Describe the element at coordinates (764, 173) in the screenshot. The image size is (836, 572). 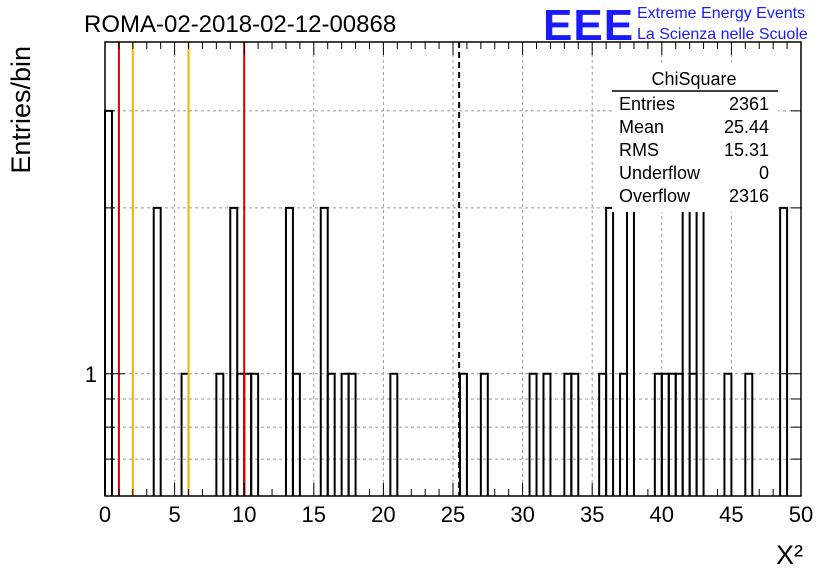
I see `stats-row-value: 0` at that location.